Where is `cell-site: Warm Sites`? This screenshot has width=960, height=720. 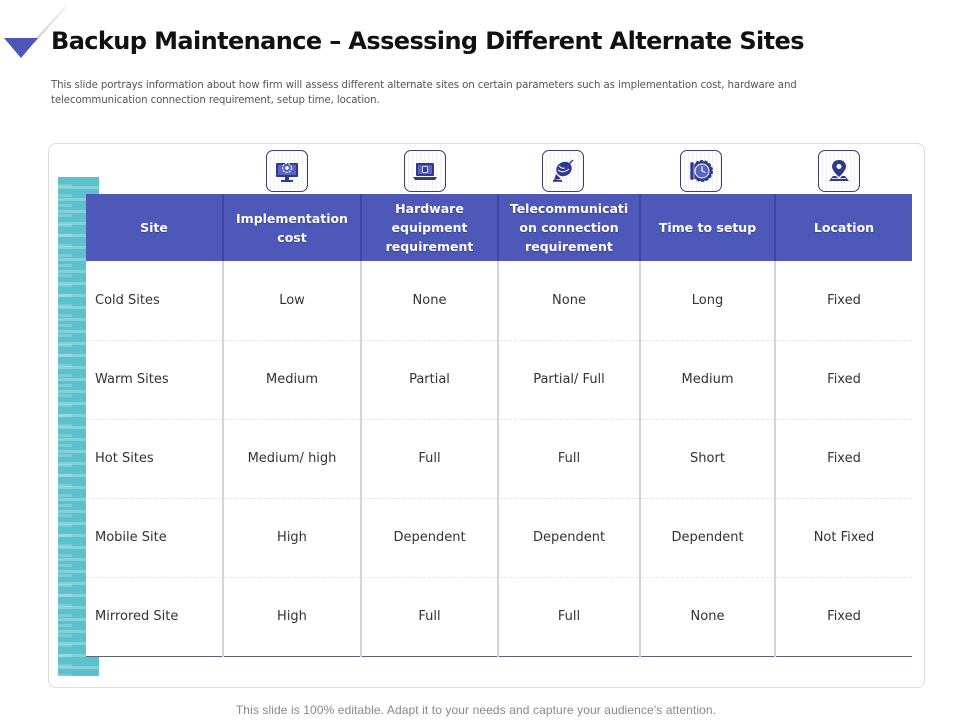
cell-site: Warm Sites is located at coordinates (154, 379).